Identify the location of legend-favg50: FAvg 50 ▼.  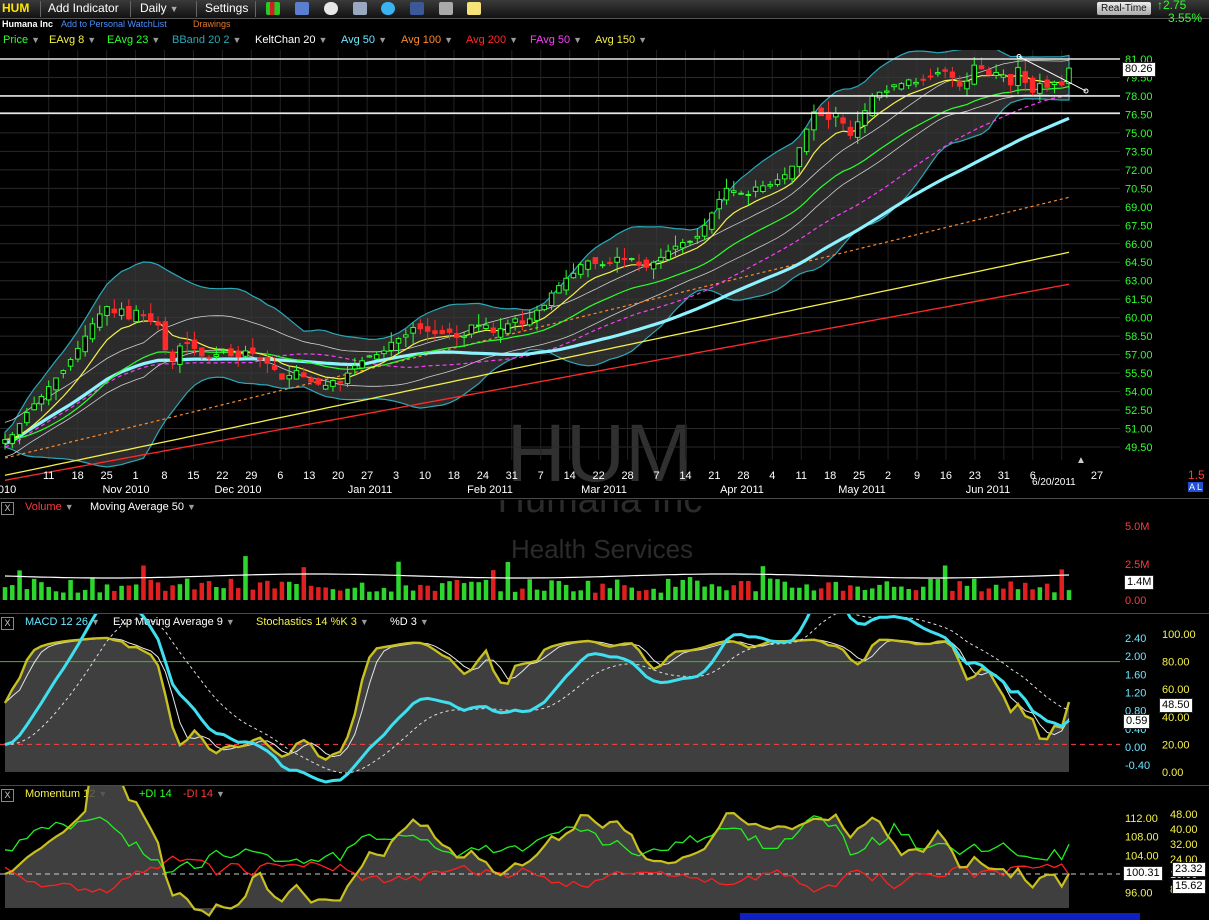
(556, 40).